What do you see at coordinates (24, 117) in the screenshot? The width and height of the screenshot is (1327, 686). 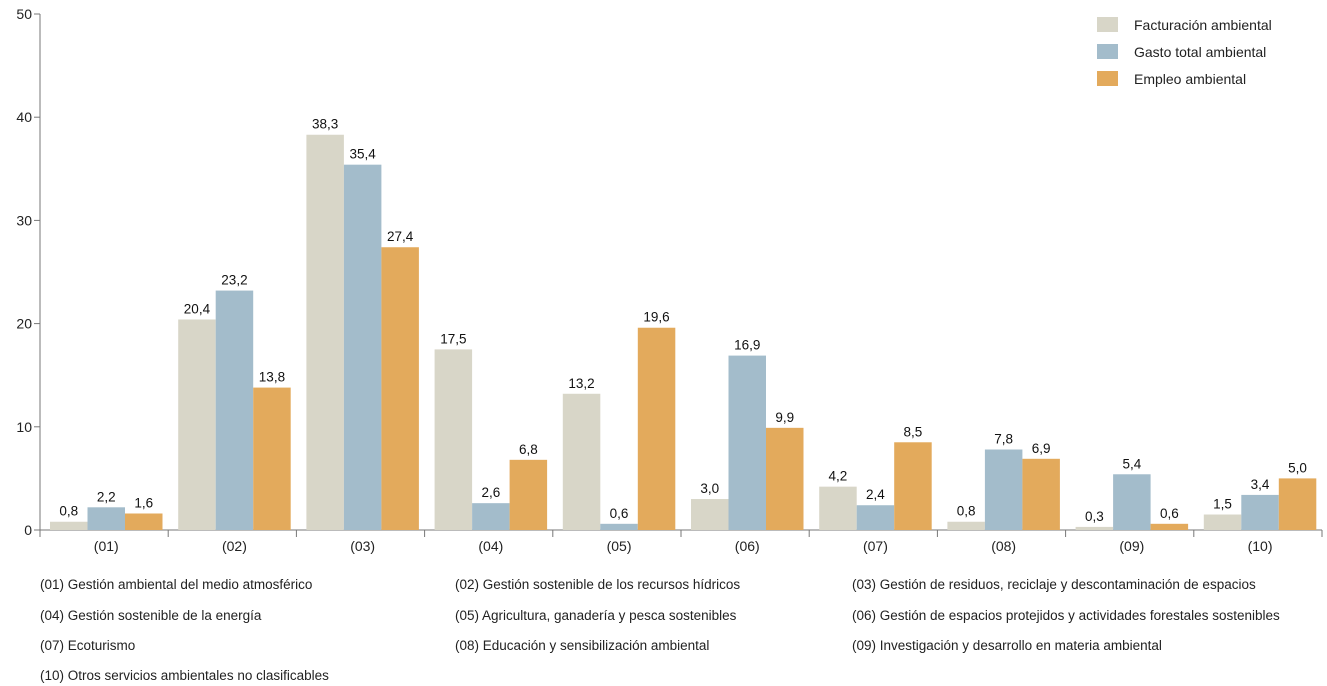 I see `y-tick-label: 40` at bounding box center [24, 117].